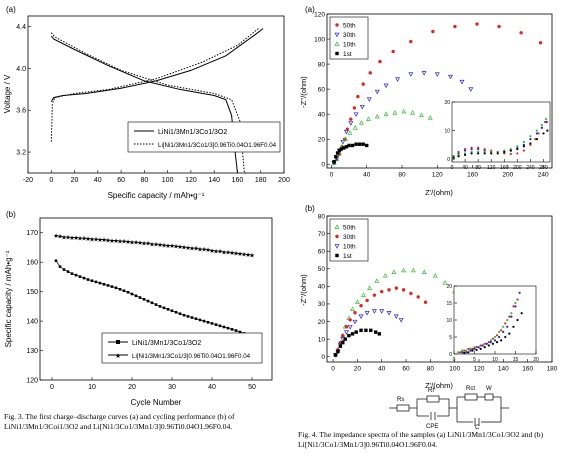 The image size is (562, 458). What do you see at coordinates (252, 387) in the screenshot?
I see `x-tick-label: 50` at bounding box center [252, 387].